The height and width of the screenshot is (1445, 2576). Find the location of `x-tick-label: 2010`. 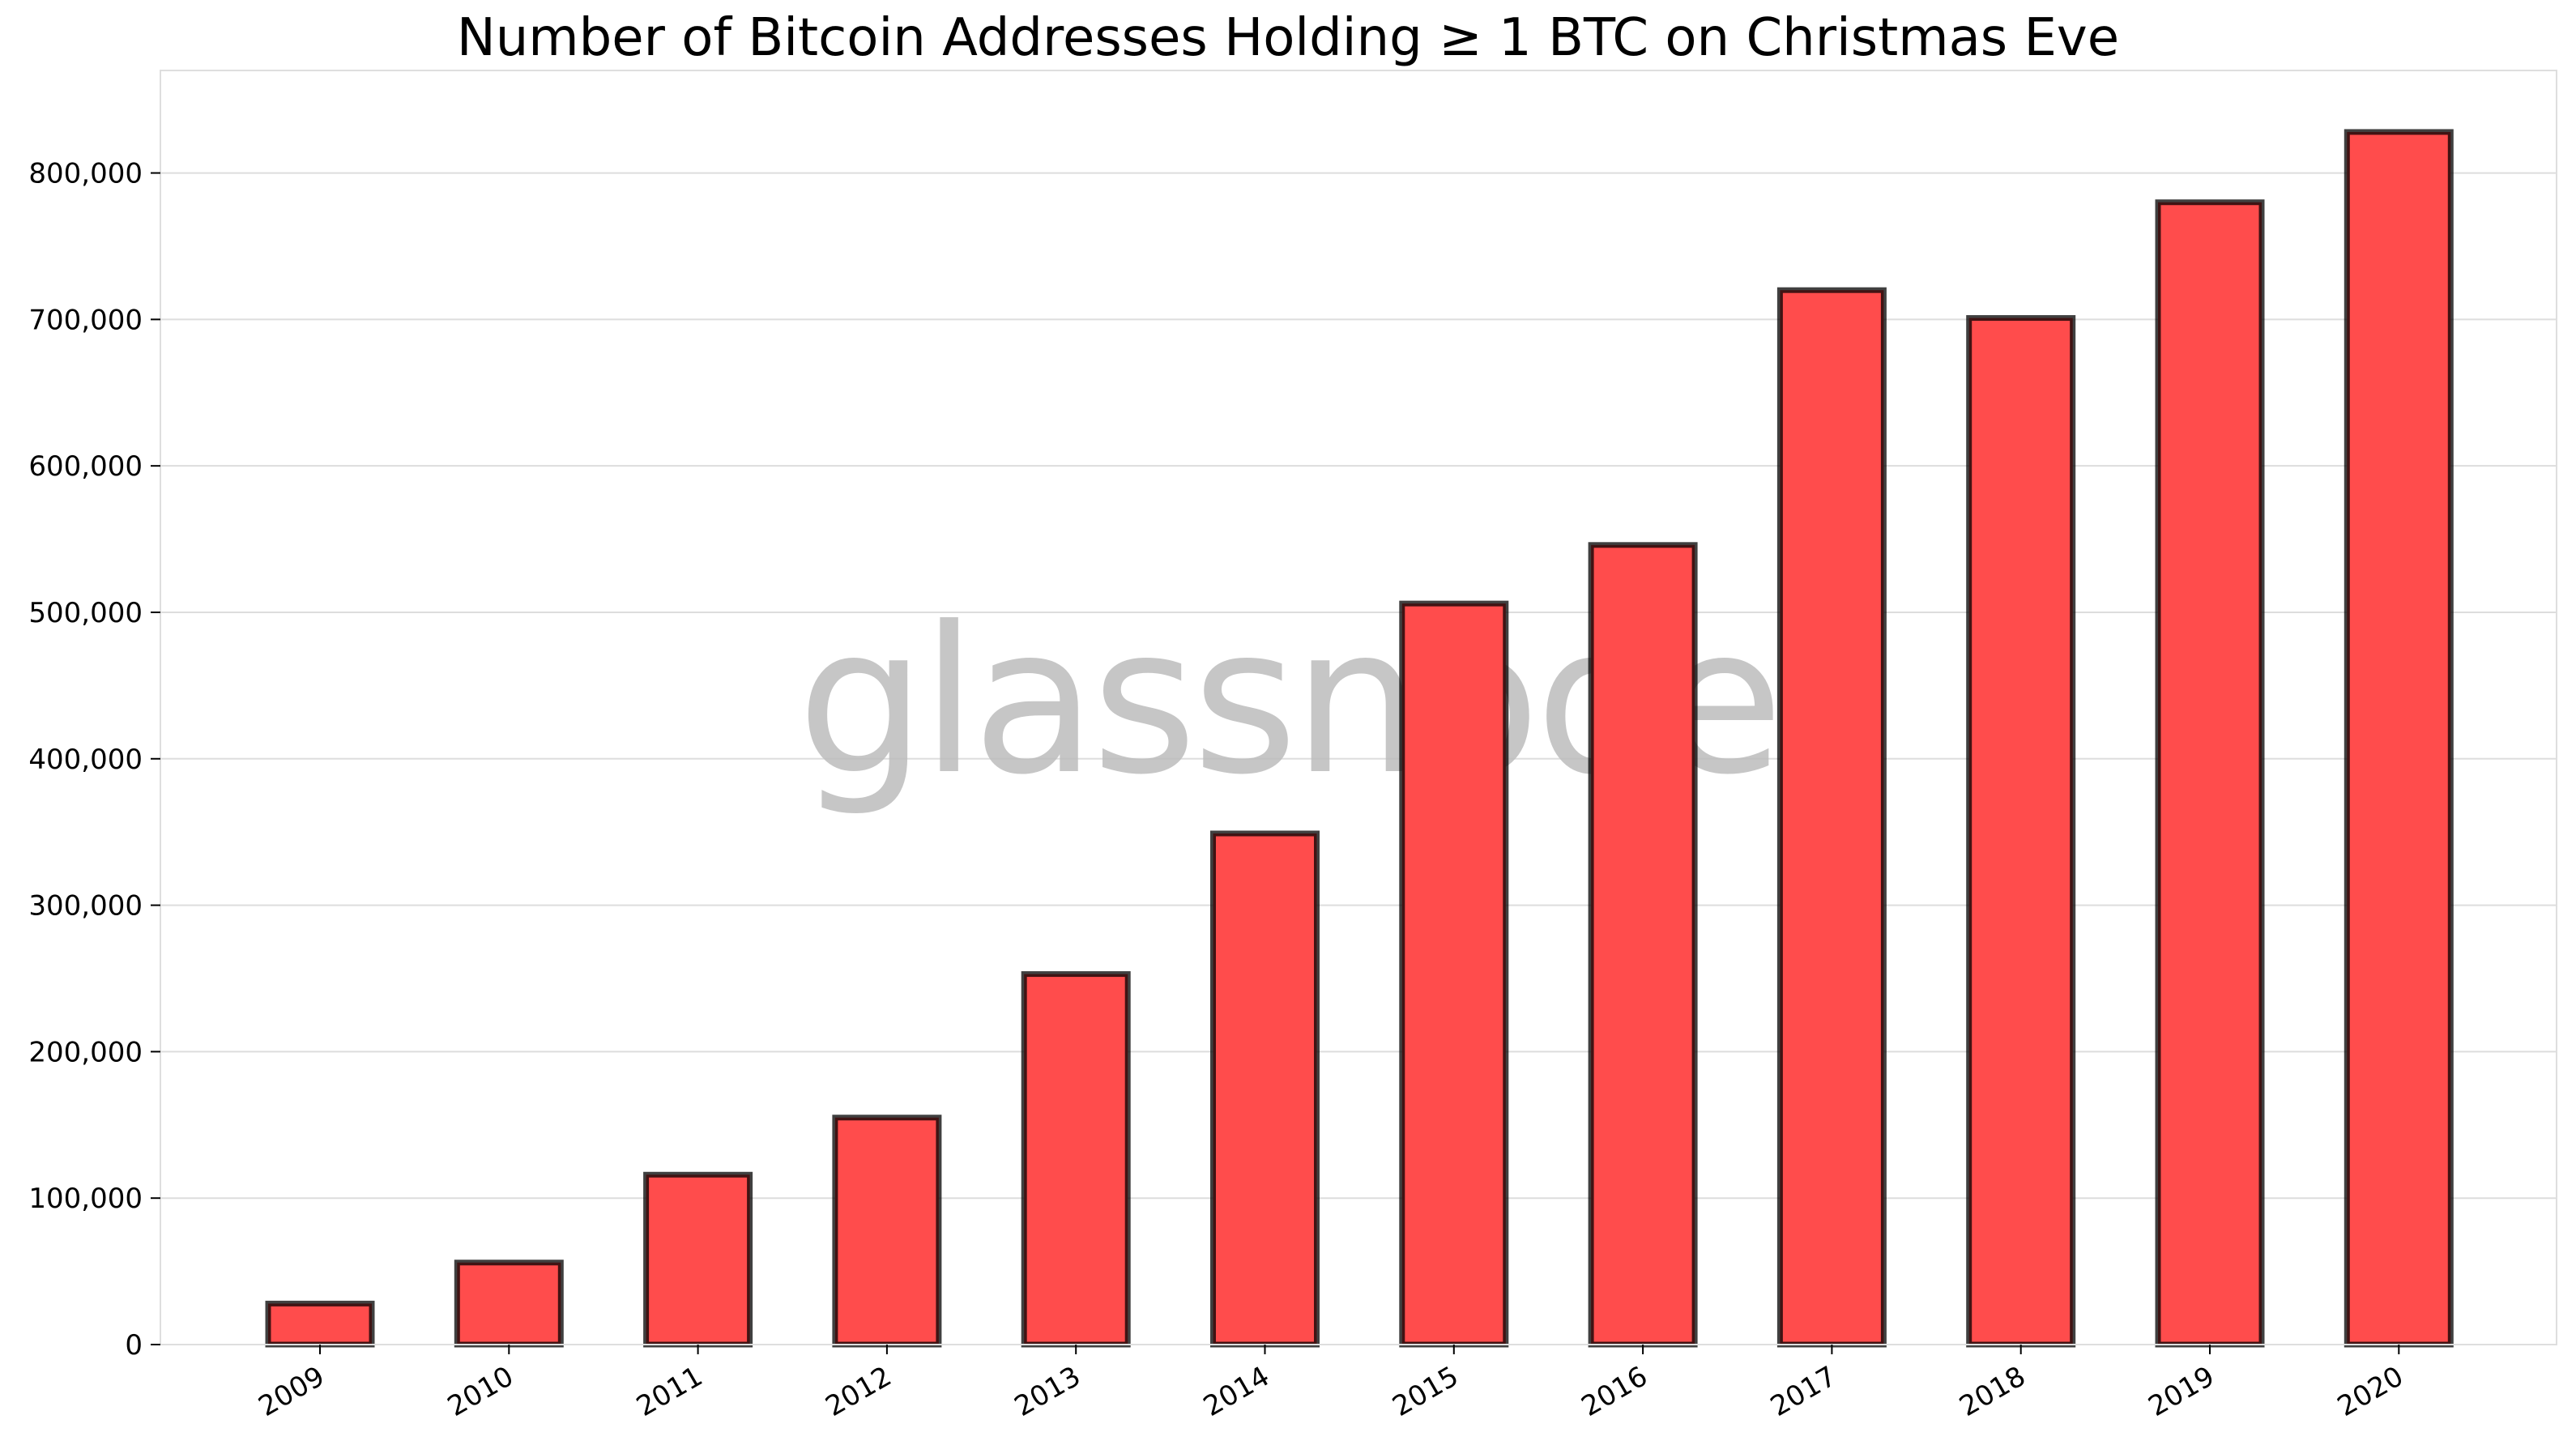

x-tick-label: 2010 is located at coordinates (481, 1392).